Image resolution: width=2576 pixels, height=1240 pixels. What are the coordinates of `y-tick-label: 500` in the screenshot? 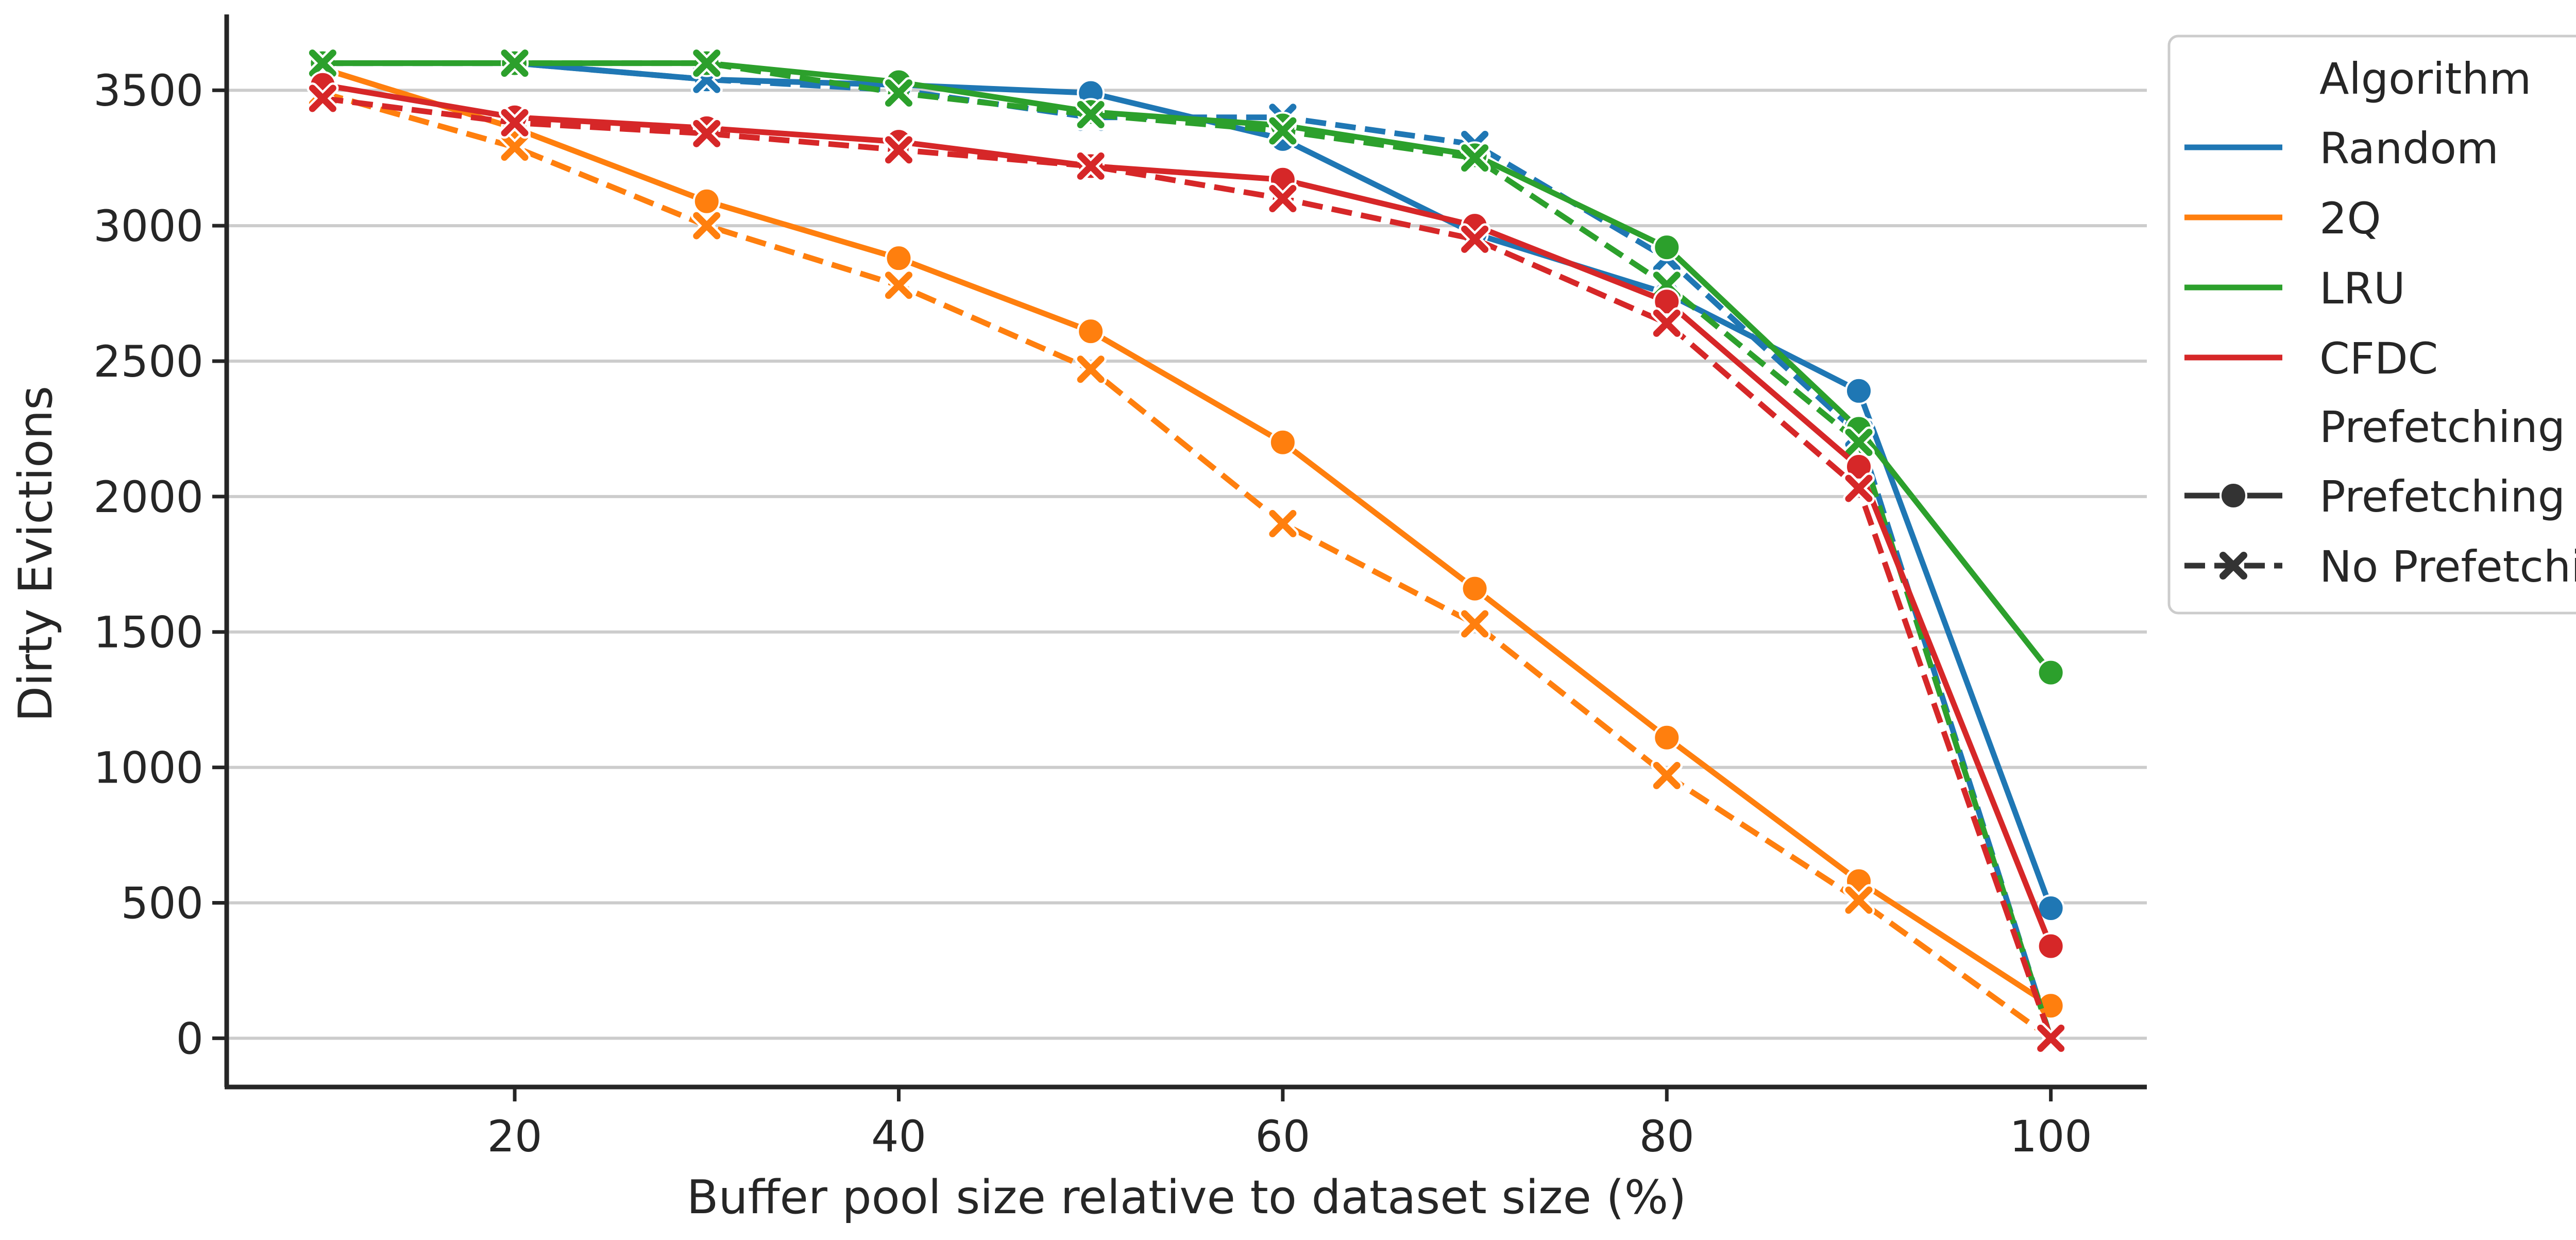 It's located at (162, 903).